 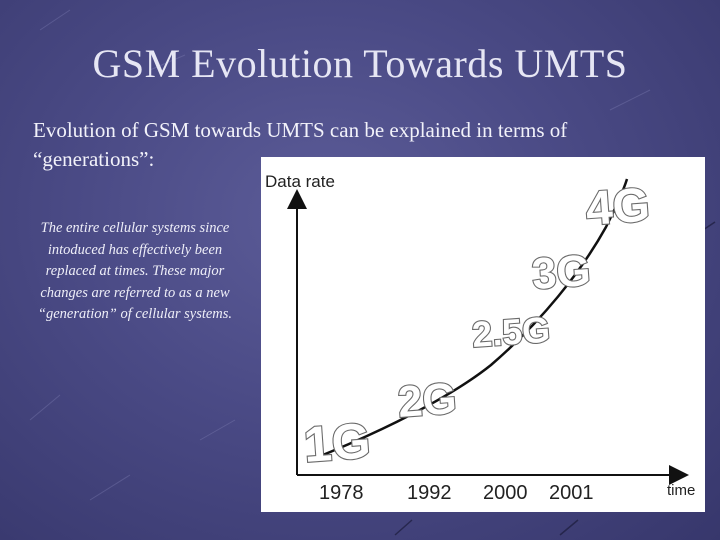 What do you see at coordinates (337, 442) in the screenshot?
I see `generation-label-1g: 1G` at bounding box center [337, 442].